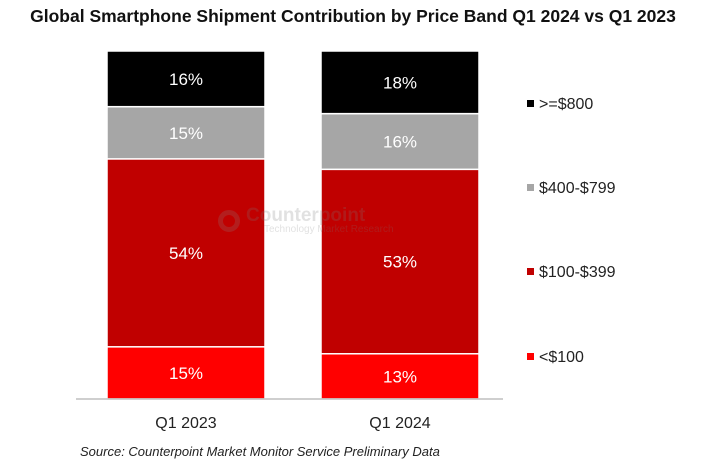 The width and height of the screenshot is (706, 469). What do you see at coordinates (292, 423) in the screenshot?
I see `x-axis-ticks: Q1 2023 Q1 2024` at bounding box center [292, 423].